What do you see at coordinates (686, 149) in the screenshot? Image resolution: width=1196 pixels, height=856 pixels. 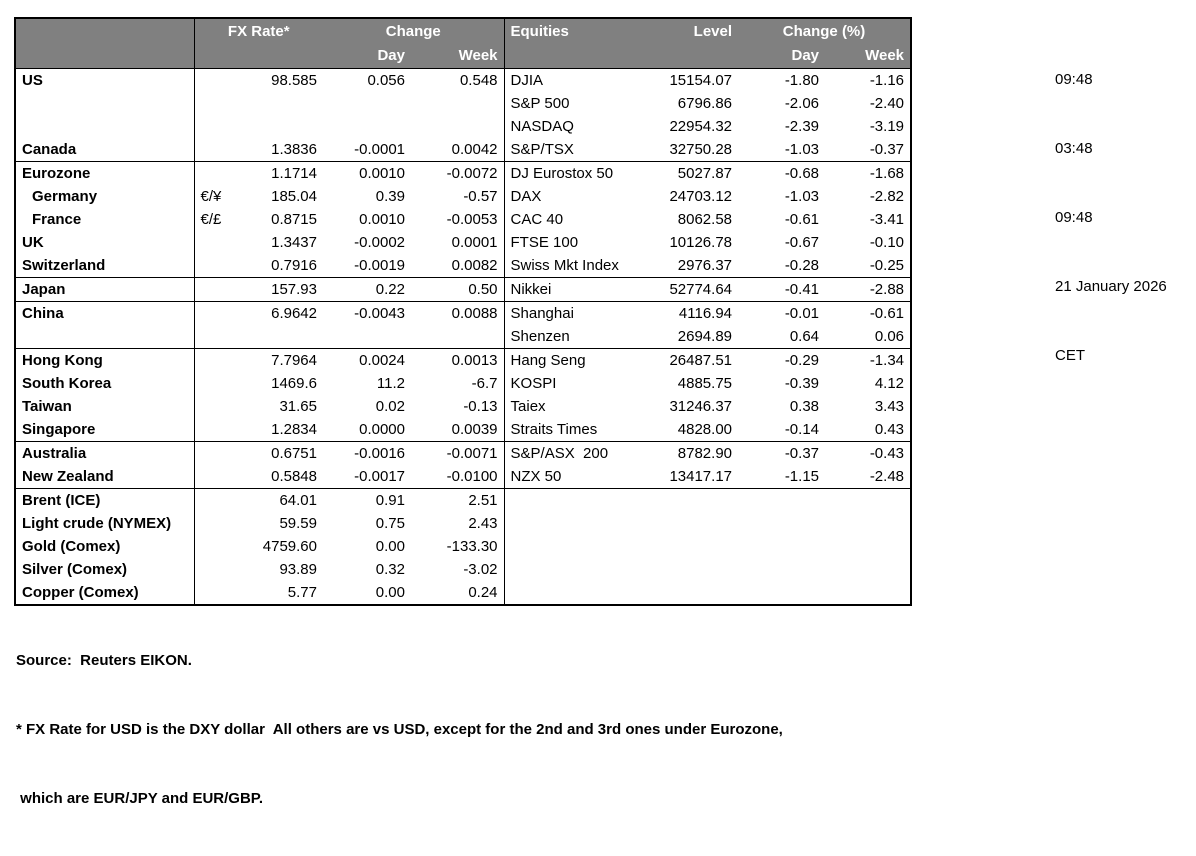 I see `equity-level-value: 32750.28` at bounding box center [686, 149].